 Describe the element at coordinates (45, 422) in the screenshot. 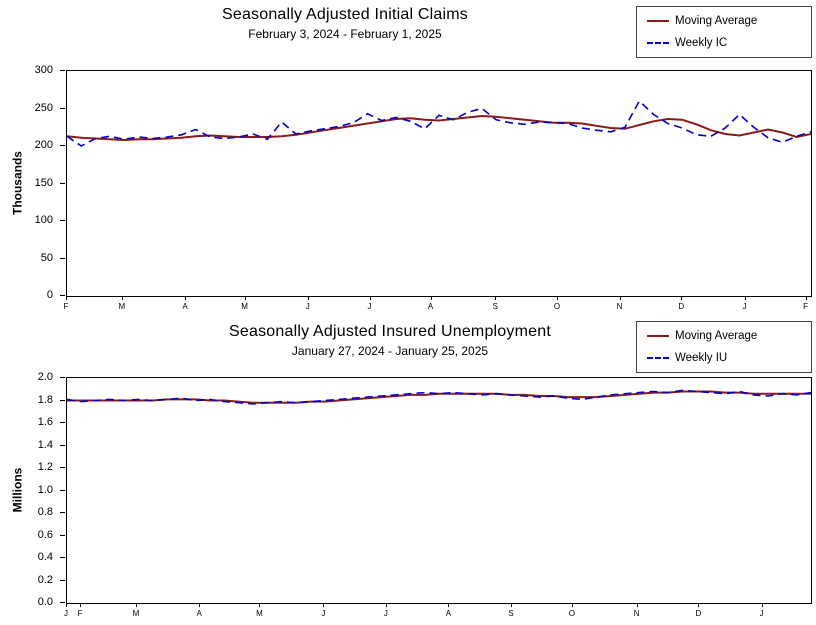

I see `y-tick-label: 1.6` at that location.